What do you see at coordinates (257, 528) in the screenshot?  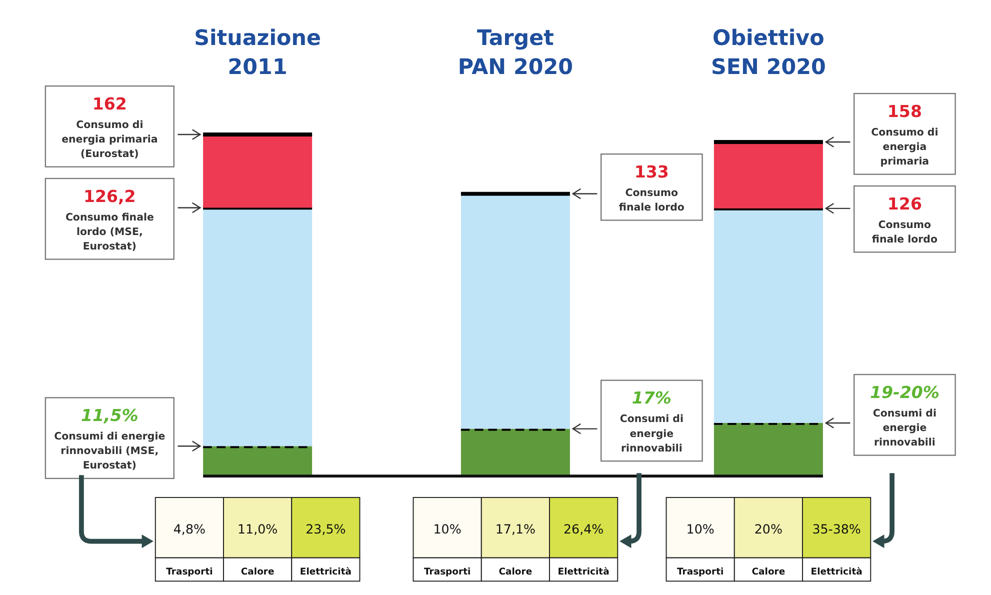 I see `text: 11,0%` at bounding box center [257, 528].